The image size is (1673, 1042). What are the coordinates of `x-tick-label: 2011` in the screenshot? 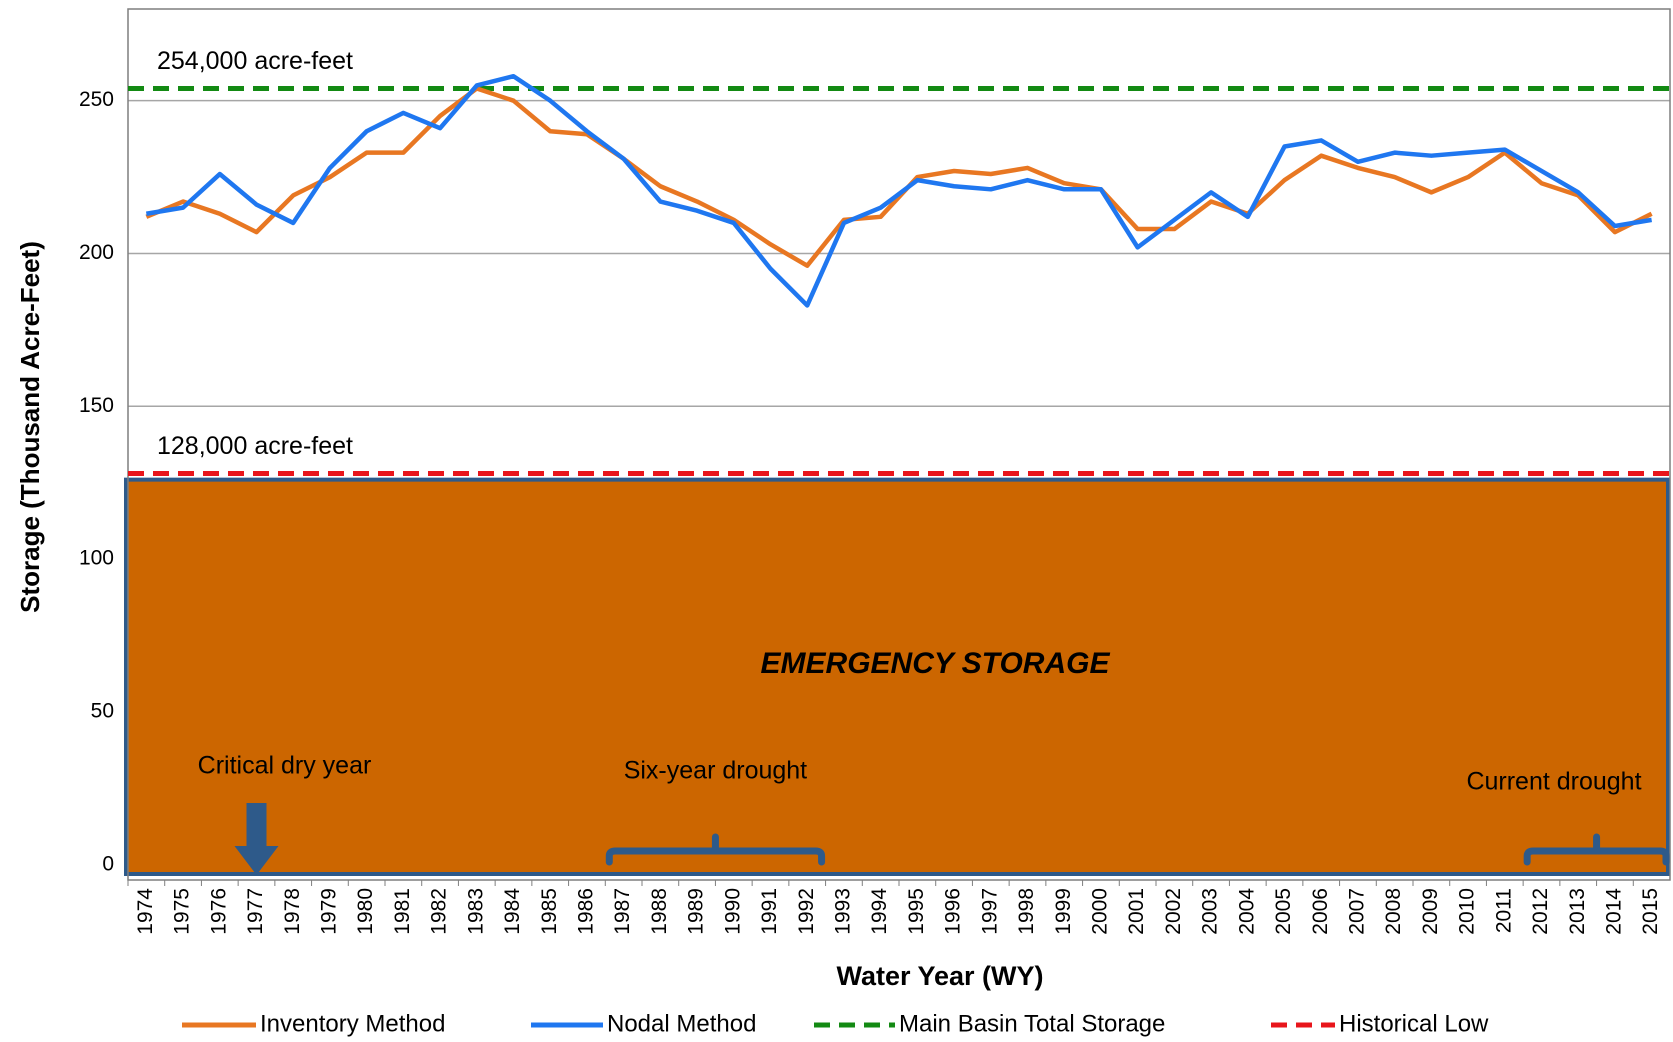 It's located at (1503, 910).